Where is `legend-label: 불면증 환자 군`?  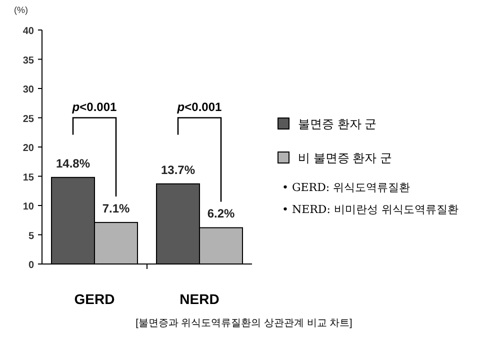 legend-label: 불면증 환자 군 is located at coordinates (337, 124).